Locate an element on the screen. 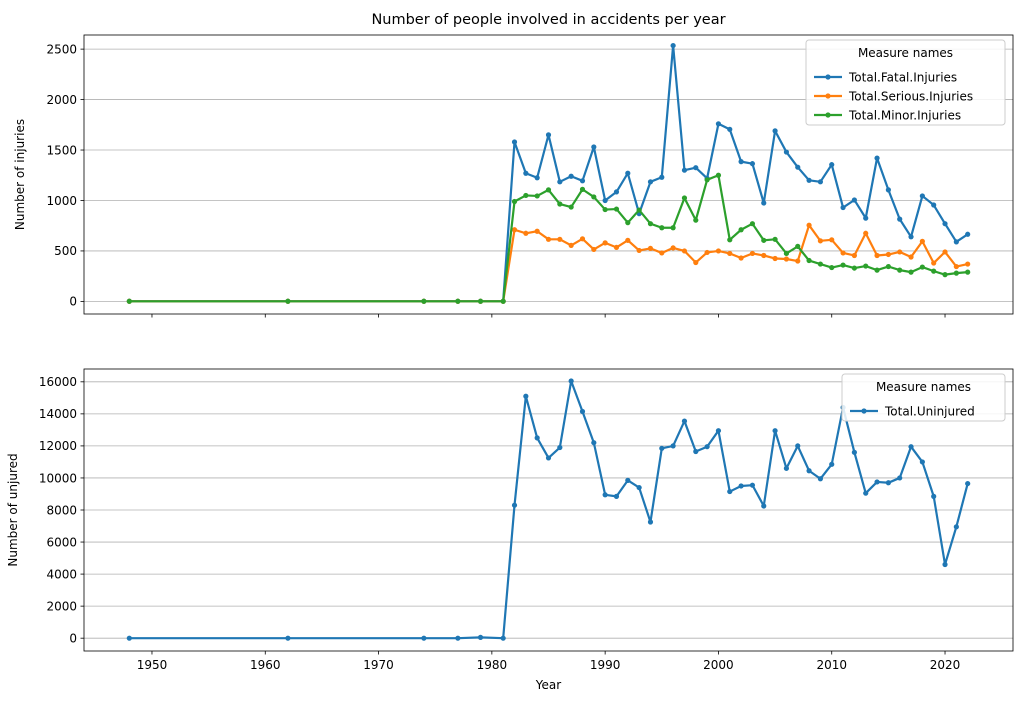 The width and height of the screenshot is (1023, 701). panel-2-ytick-label: 14000 is located at coordinates (58, 414).